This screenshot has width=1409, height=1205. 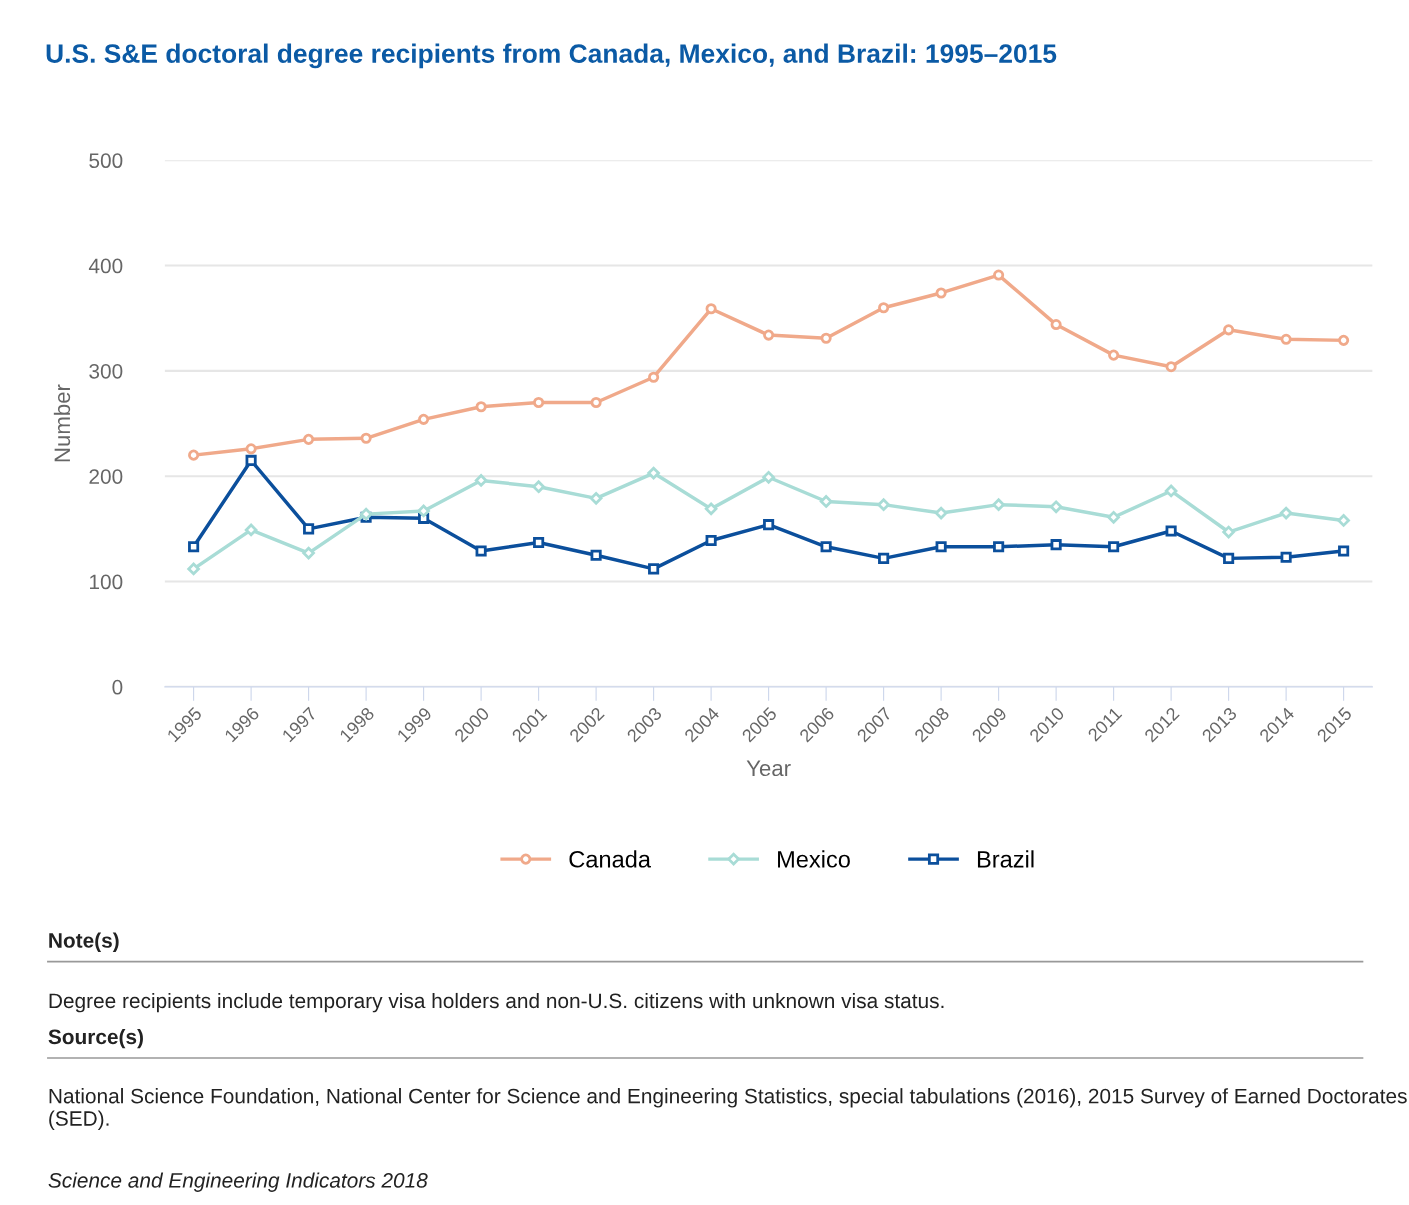 I want to click on y-tick-label: 0, so click(x=117, y=687).